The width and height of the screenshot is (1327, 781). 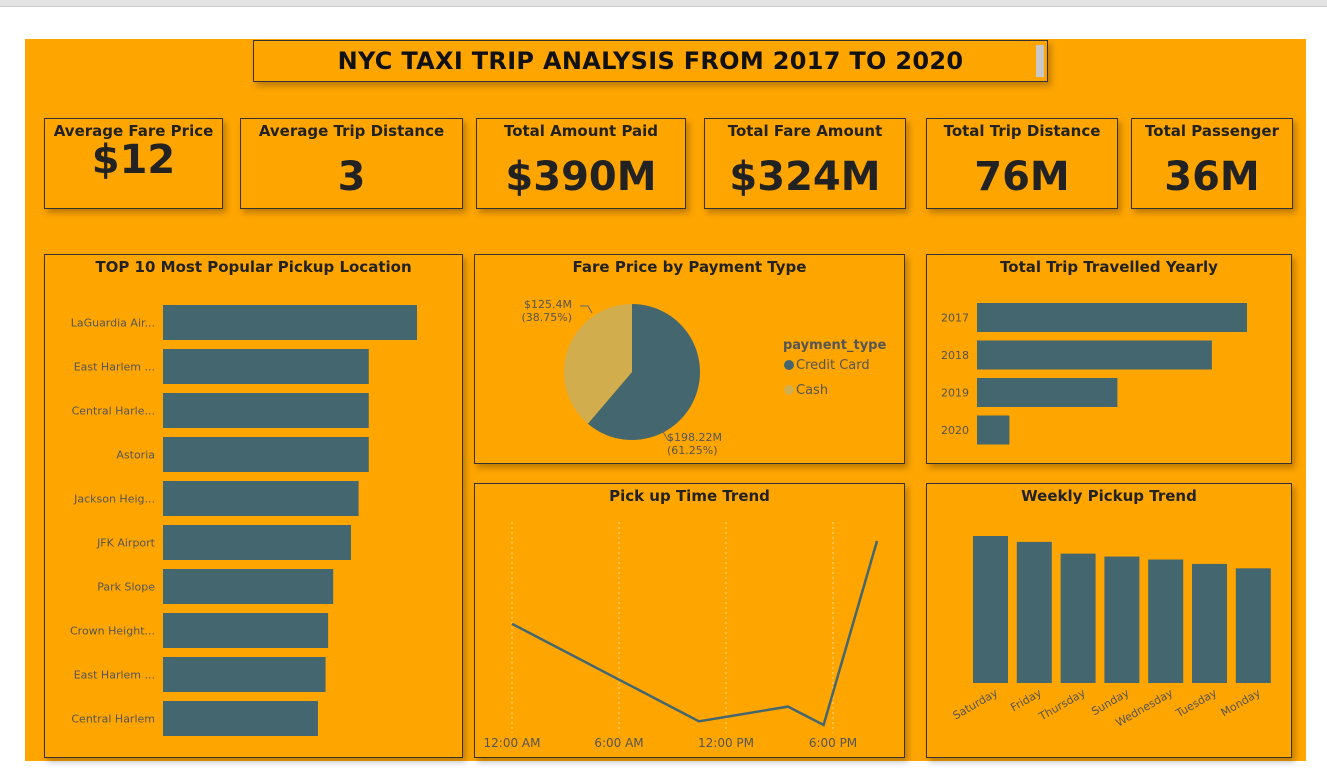 What do you see at coordinates (726, 743) in the screenshot?
I see `time-x-tick-label: 12:00 PM` at bounding box center [726, 743].